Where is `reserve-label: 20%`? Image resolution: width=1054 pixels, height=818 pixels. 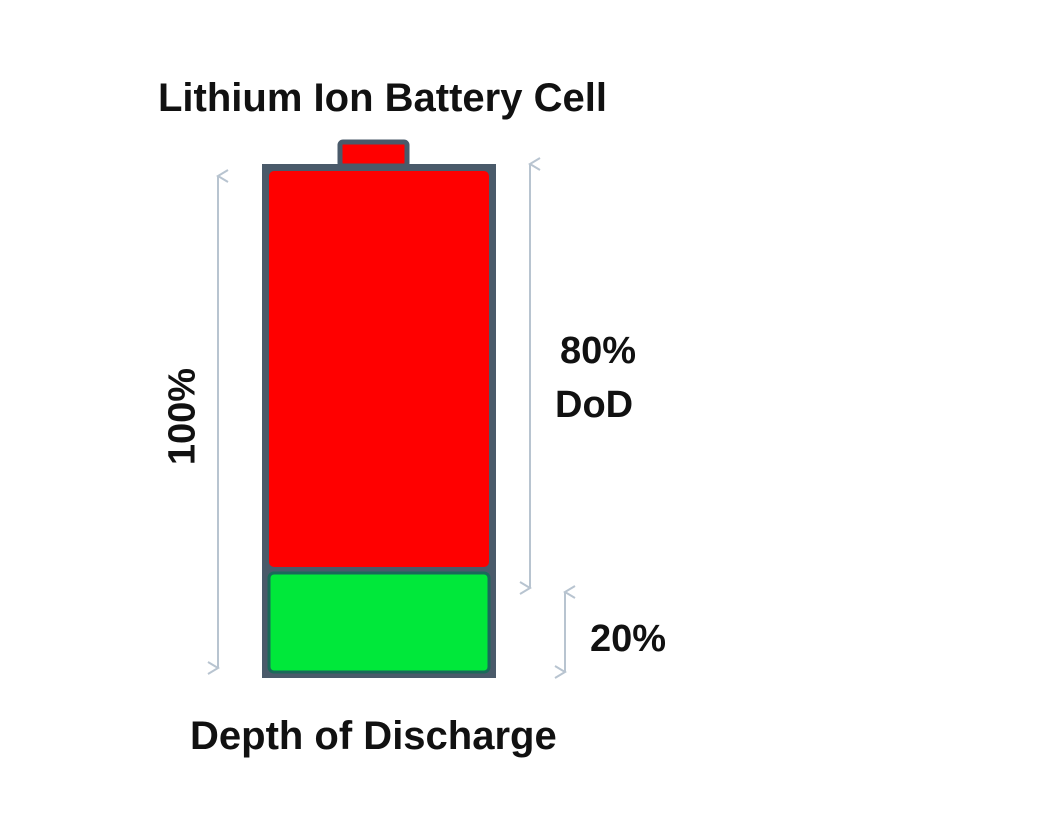
reserve-label: 20% is located at coordinates (628, 639).